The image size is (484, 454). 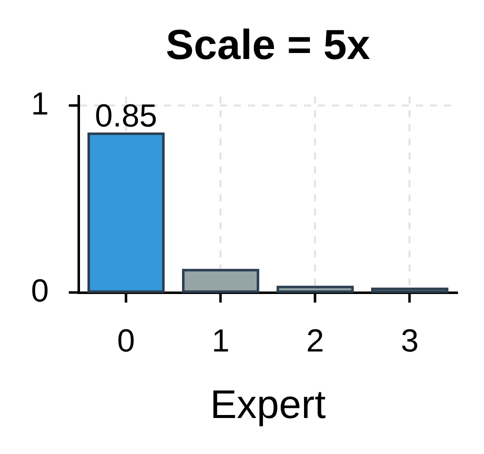 What do you see at coordinates (221, 340) in the screenshot?
I see `x-tick-label: 1` at bounding box center [221, 340].